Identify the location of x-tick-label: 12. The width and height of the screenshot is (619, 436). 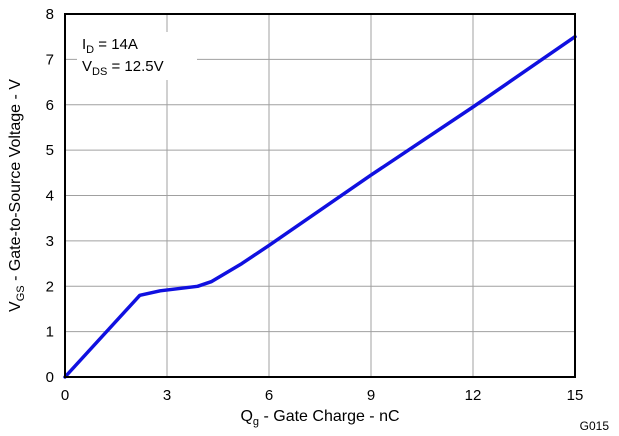
(473, 395).